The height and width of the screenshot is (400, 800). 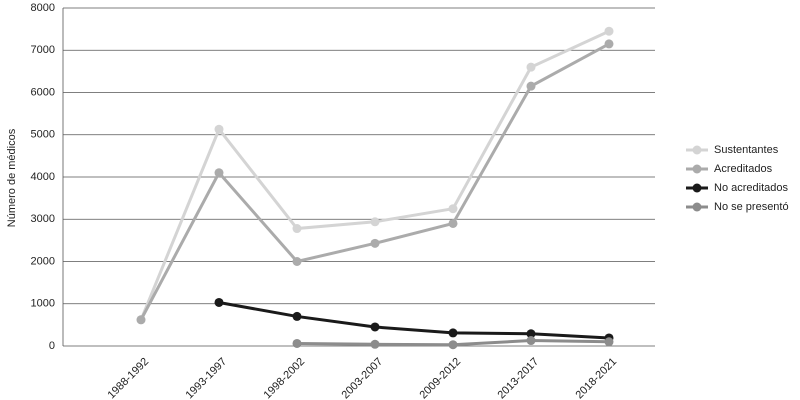 I want to click on x-tick-label: 2018-2021, so click(x=596, y=378).